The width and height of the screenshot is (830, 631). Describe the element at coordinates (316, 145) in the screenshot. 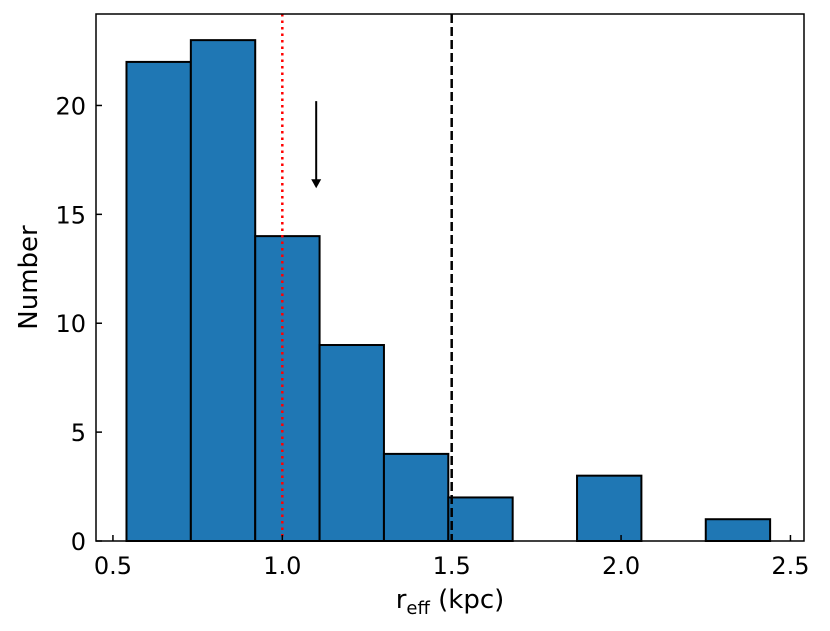

I see `arrow-annotation` at that location.